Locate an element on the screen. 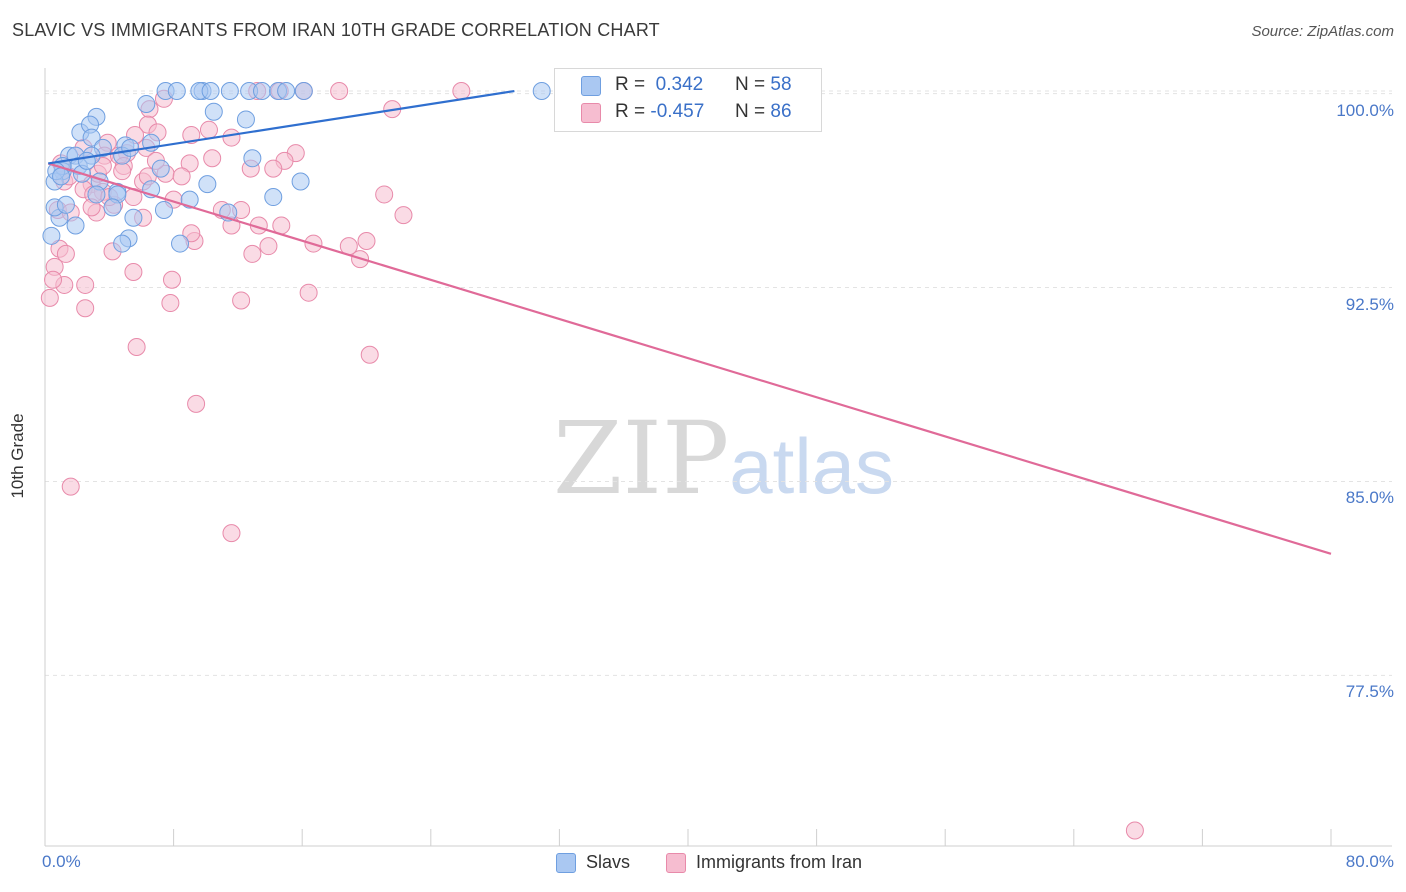 Image resolution: width=1406 pixels, height=892 pixels. legend-label-iran: Immigrants from Iran is located at coordinates (779, 862).